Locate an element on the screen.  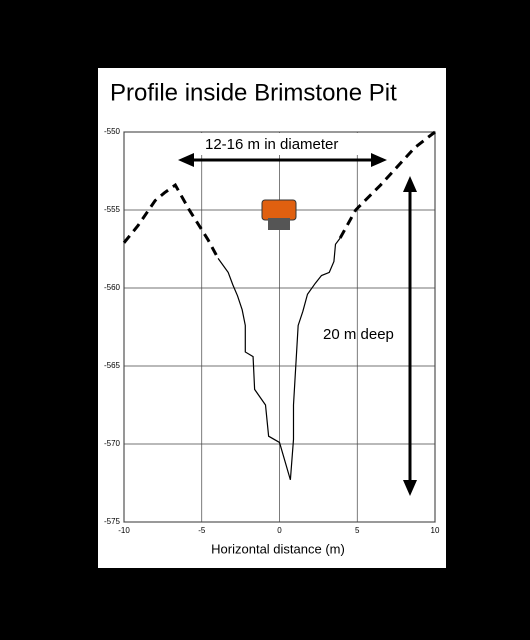
y-tick-label: -565 is located at coordinates (112, 365).